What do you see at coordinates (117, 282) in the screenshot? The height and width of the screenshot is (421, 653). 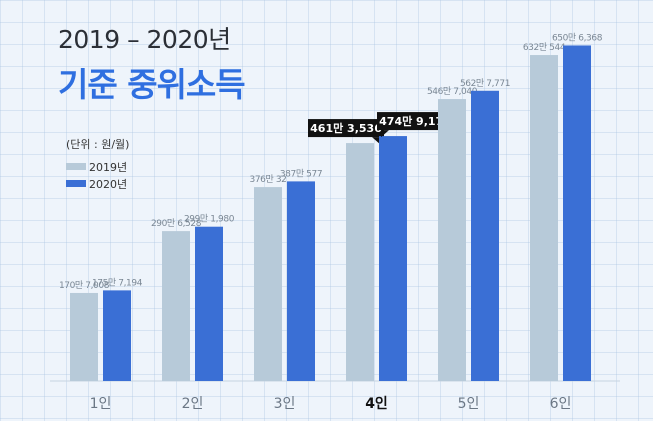 I see `data-label-2020-1: 175만 7,194` at bounding box center [117, 282].